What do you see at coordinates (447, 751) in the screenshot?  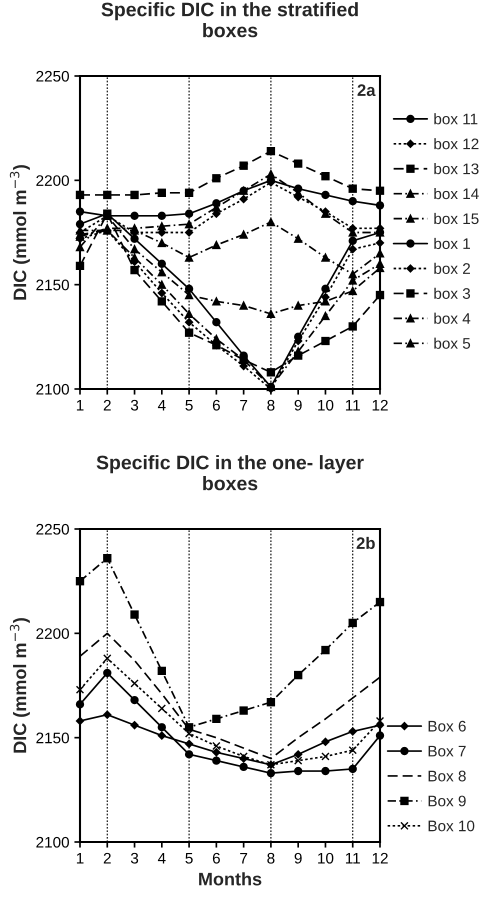 I see `legend-label: Box 7` at bounding box center [447, 751].